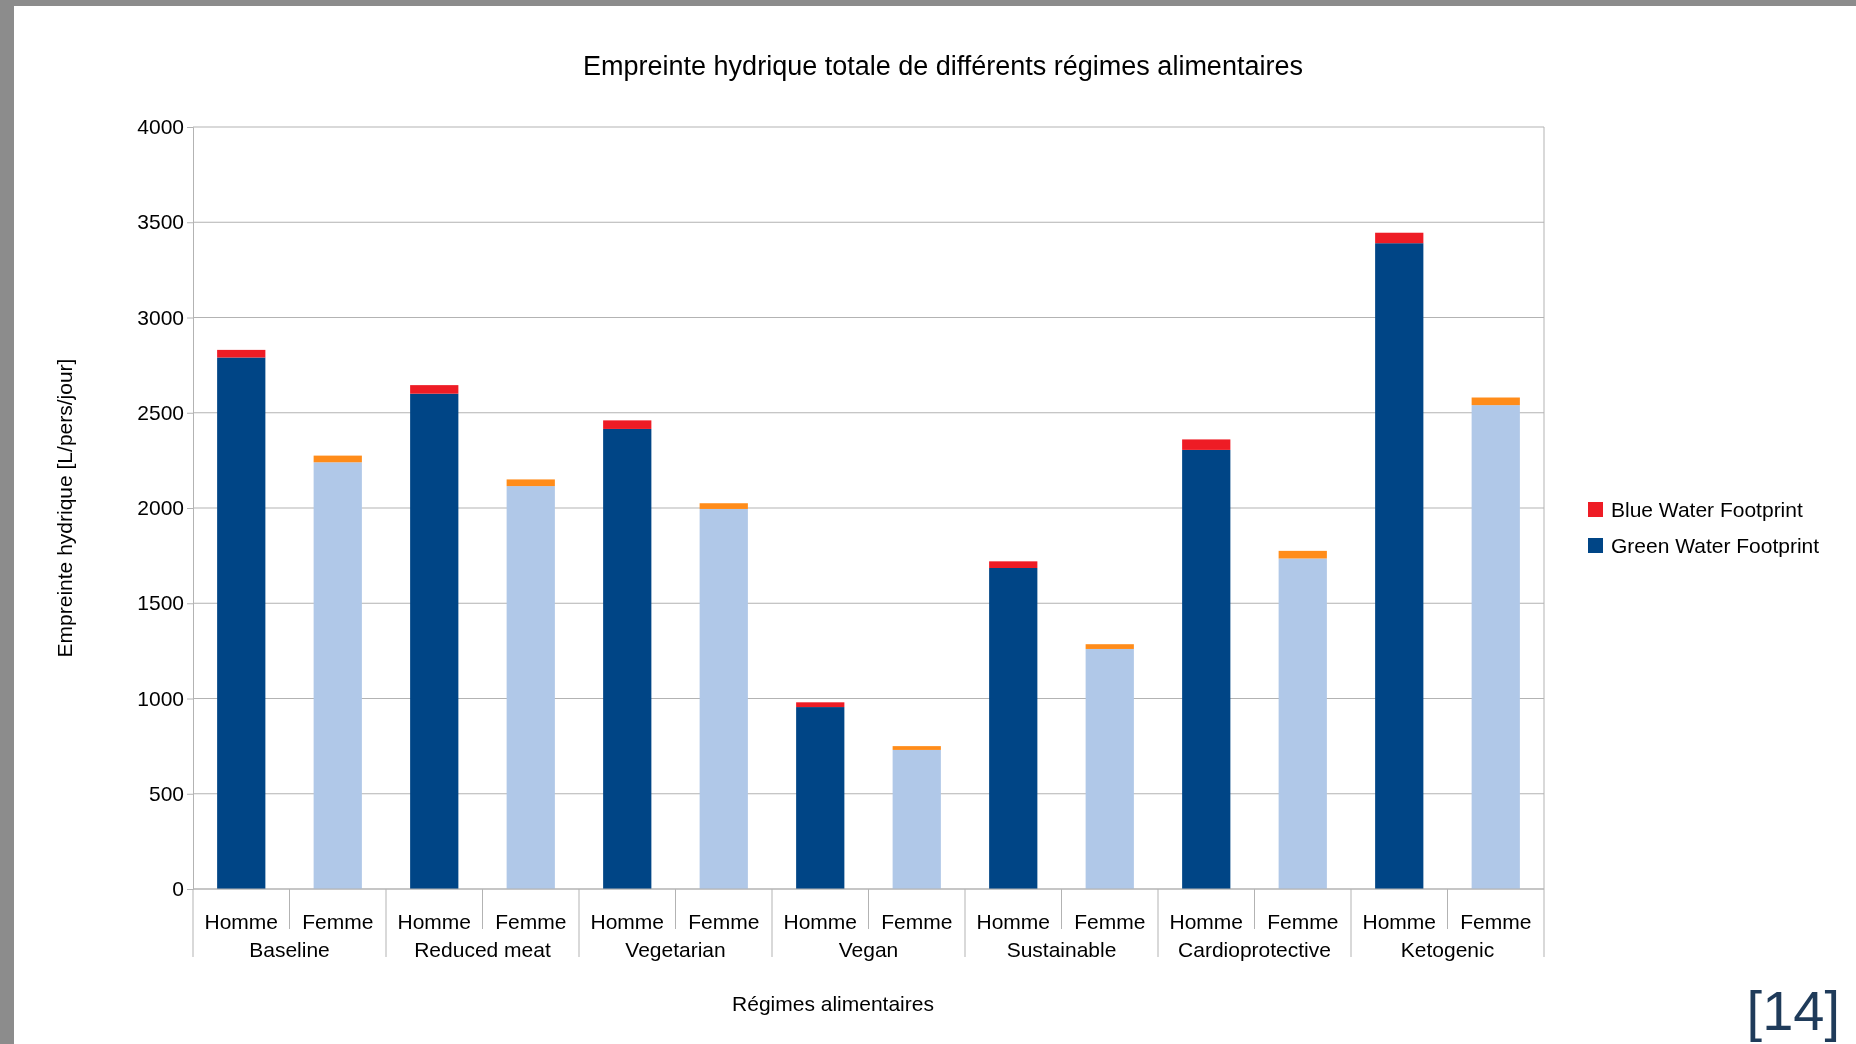 This screenshot has width=1856, height=1044. What do you see at coordinates (160, 698) in the screenshot?
I see `y-tick-label: 1000` at bounding box center [160, 698].